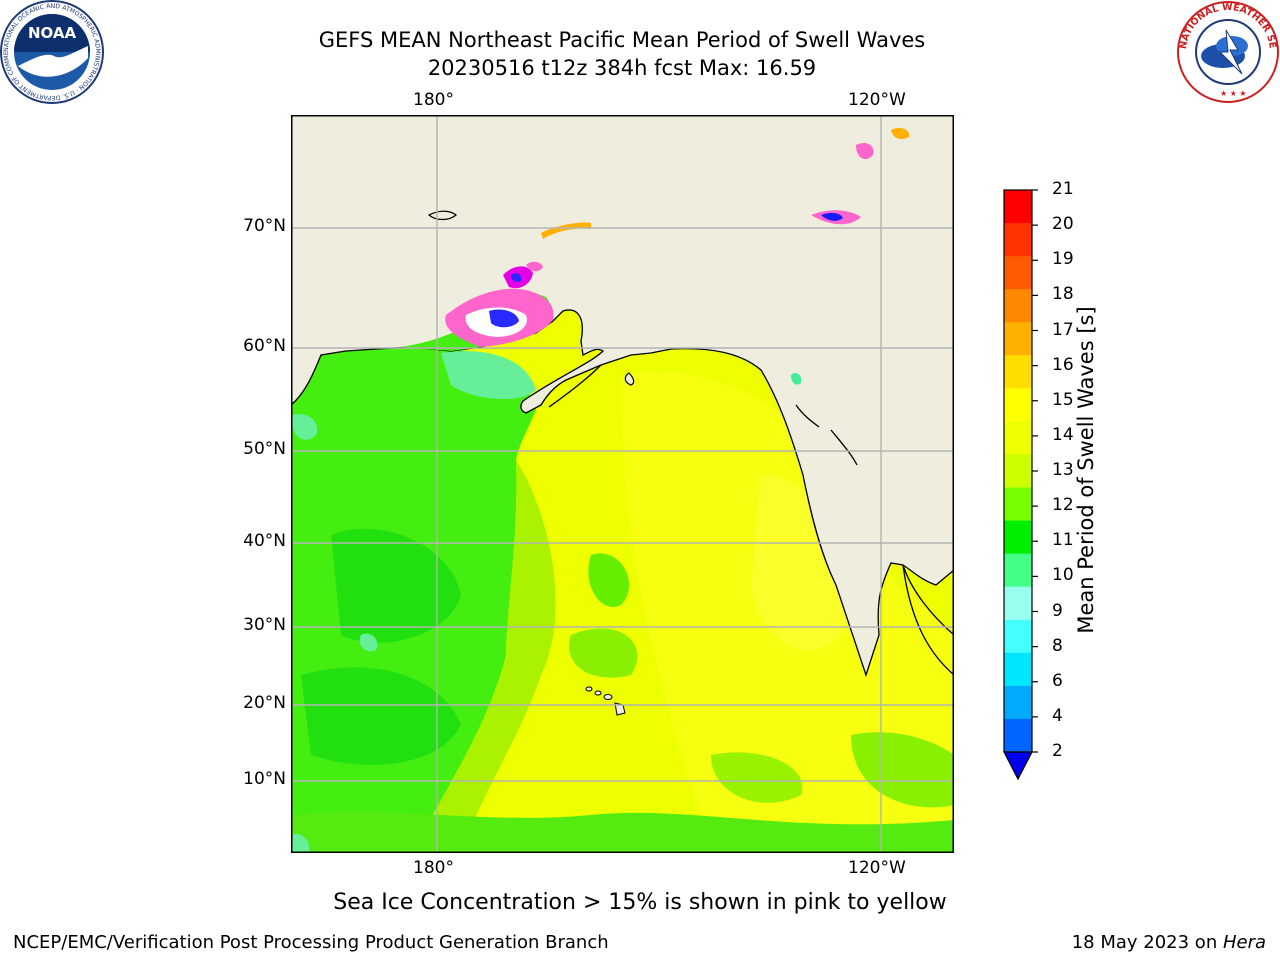 The image size is (1280, 960). Describe the element at coordinates (1063, 540) in the screenshot. I see `colorbar-tick-label: 11` at that location.